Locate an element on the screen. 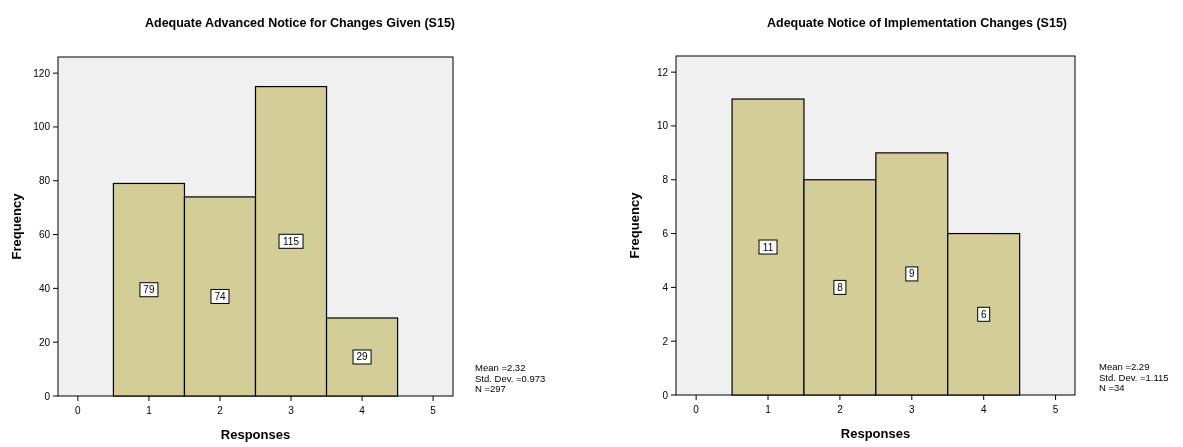 This screenshot has height=447, width=1183. y-tick-label: 6 is located at coordinates (665, 234).